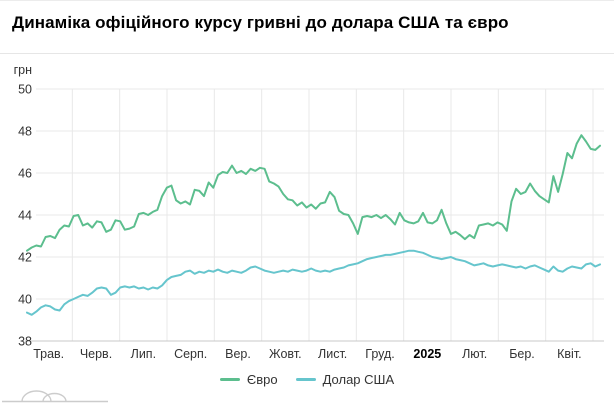  Describe the element at coordinates (238, 354) in the screenshot. I see `svg-text: Вер.` at that location.